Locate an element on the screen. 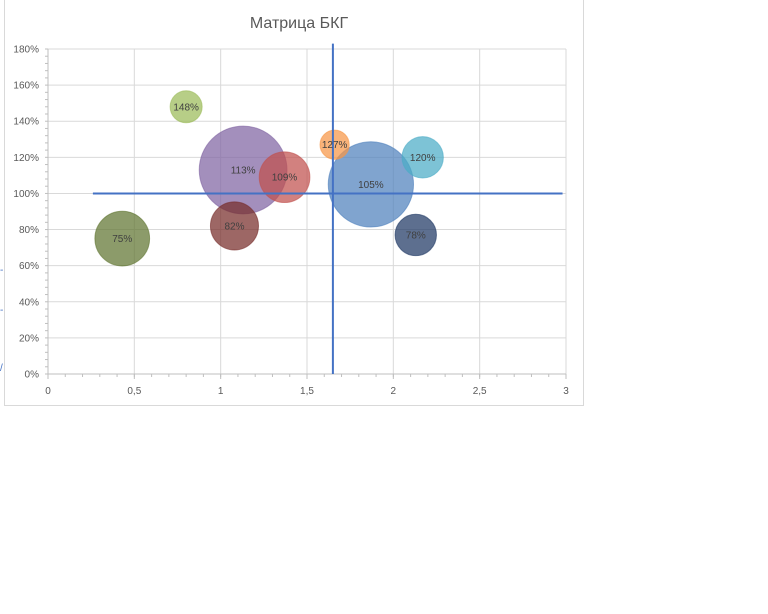 Image resolution: width=768 pixels, height=614 pixels. y-tick-label: 60% is located at coordinates (29, 266).